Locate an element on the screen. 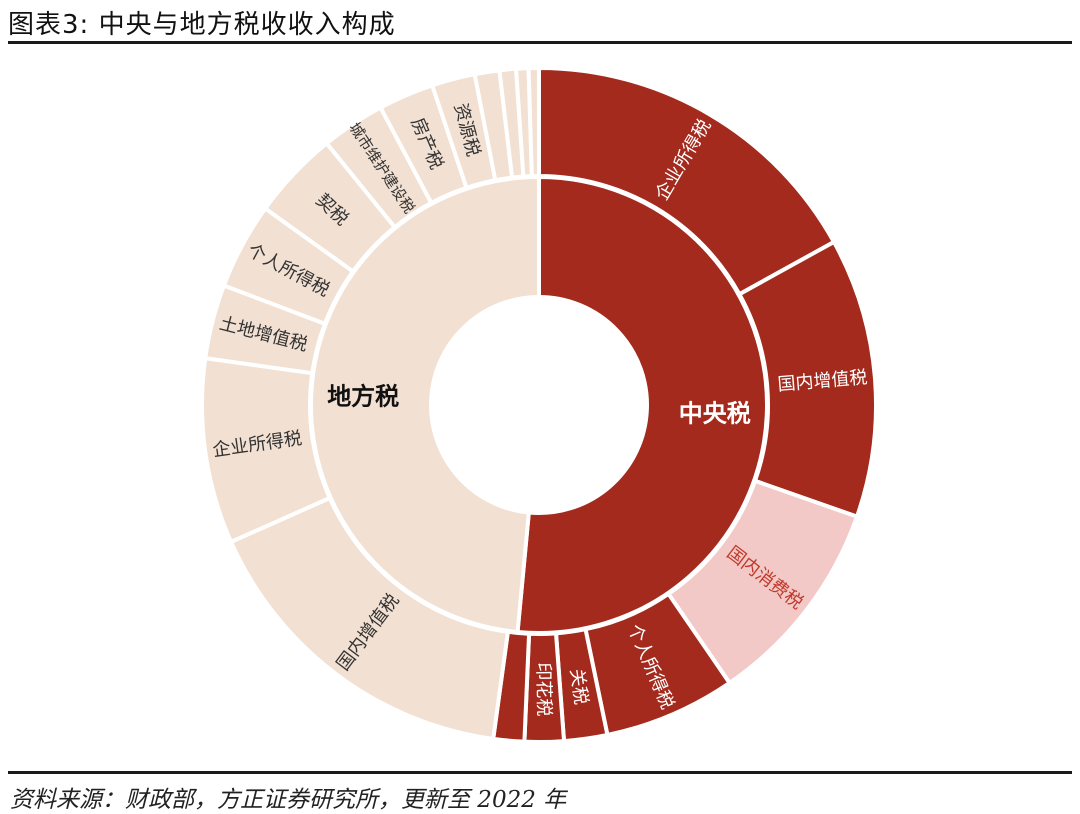  inner-label-2: 地方税 is located at coordinates (363, 397).